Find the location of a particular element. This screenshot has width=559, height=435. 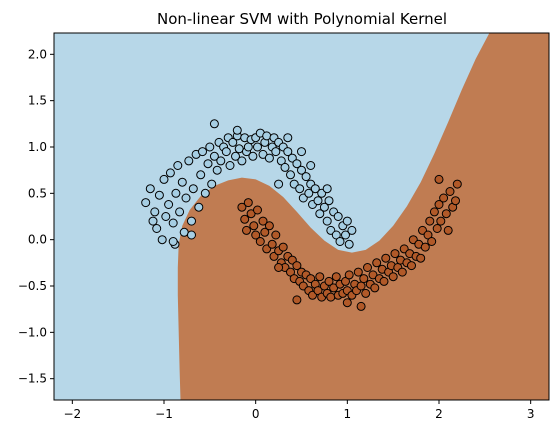

y-tick-label: 0.5 is located at coordinates (37, 193).